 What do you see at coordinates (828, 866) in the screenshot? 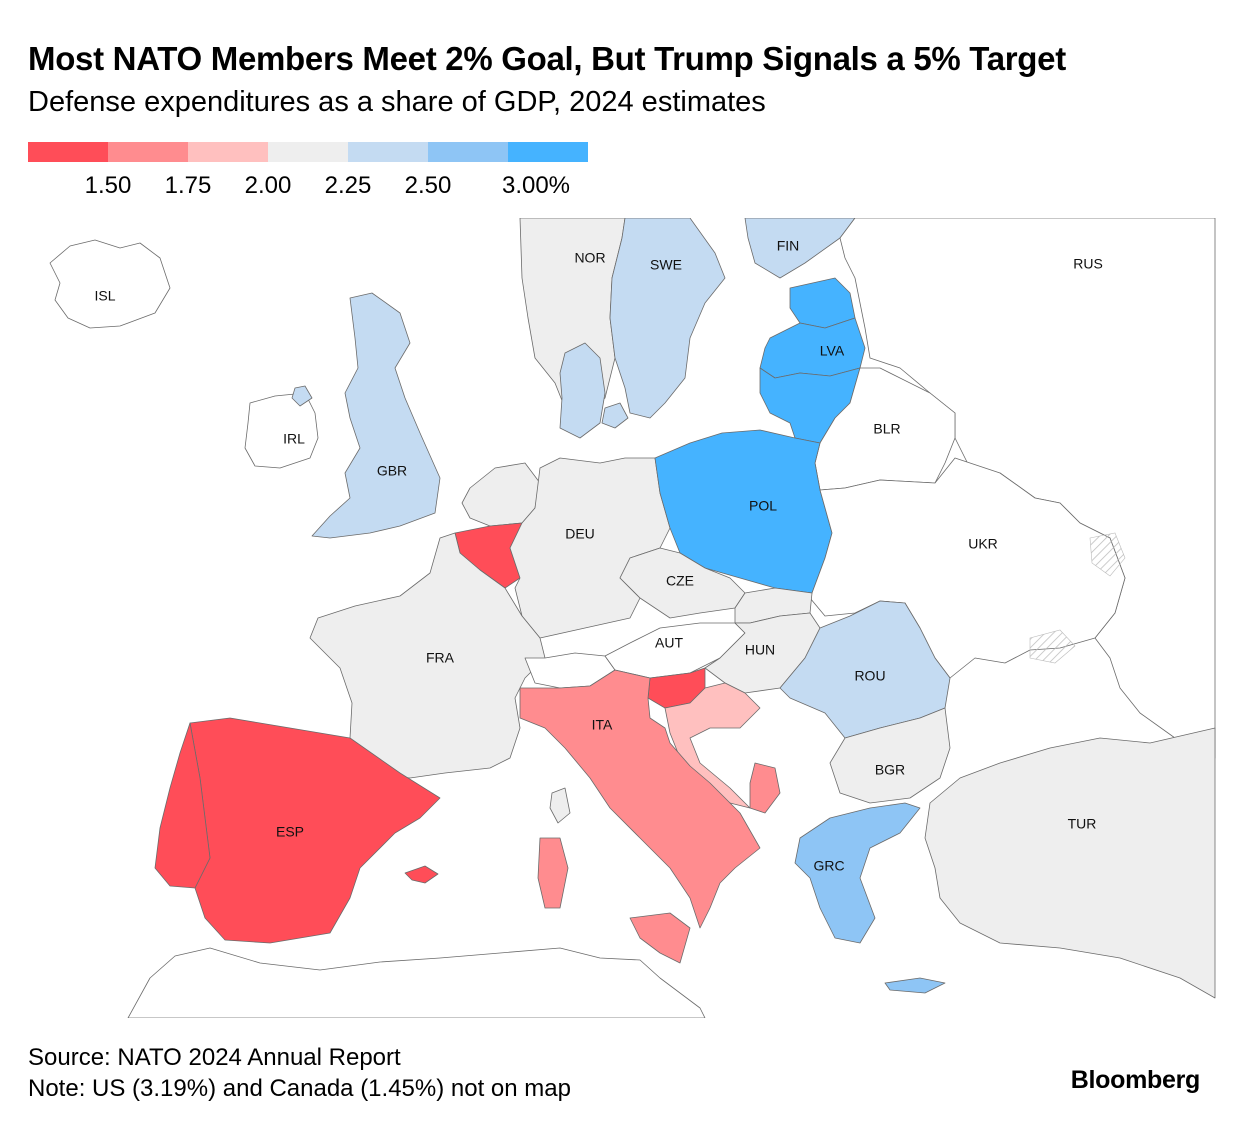
I see `country-label-grc: GRC` at bounding box center [828, 866].